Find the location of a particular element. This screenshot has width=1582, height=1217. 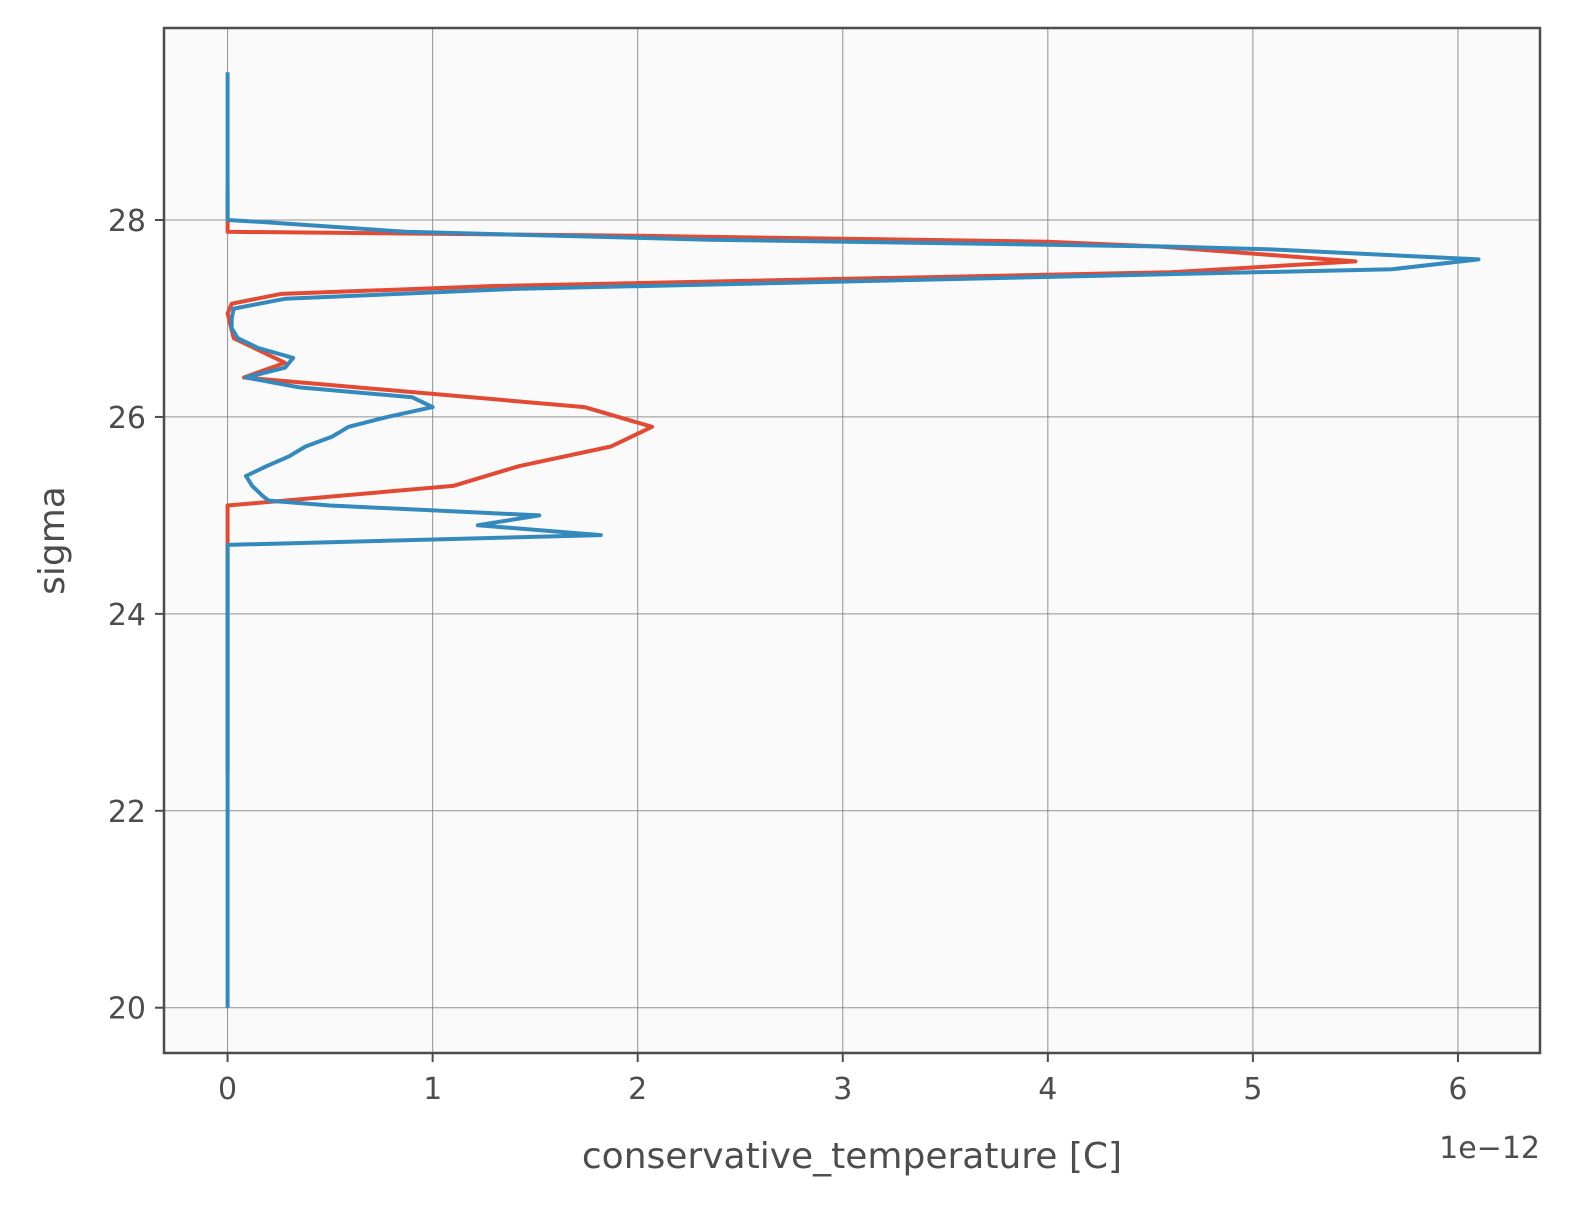

x-tick-label: 4 is located at coordinates (1047, 1089).